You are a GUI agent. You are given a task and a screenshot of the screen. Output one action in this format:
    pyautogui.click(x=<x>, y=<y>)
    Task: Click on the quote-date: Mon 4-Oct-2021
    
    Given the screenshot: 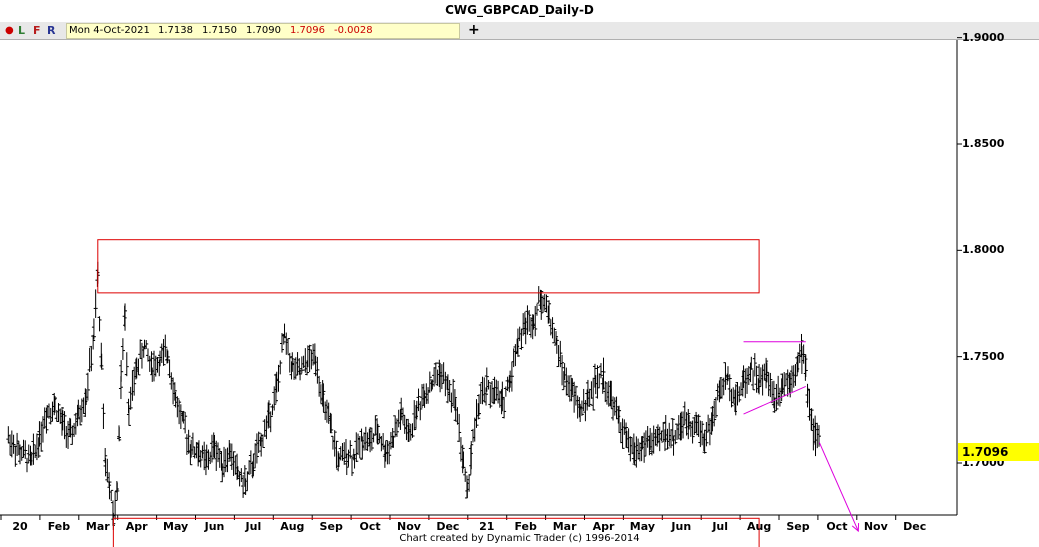 What is the action you would take?
    pyautogui.click(x=109, y=30)
    